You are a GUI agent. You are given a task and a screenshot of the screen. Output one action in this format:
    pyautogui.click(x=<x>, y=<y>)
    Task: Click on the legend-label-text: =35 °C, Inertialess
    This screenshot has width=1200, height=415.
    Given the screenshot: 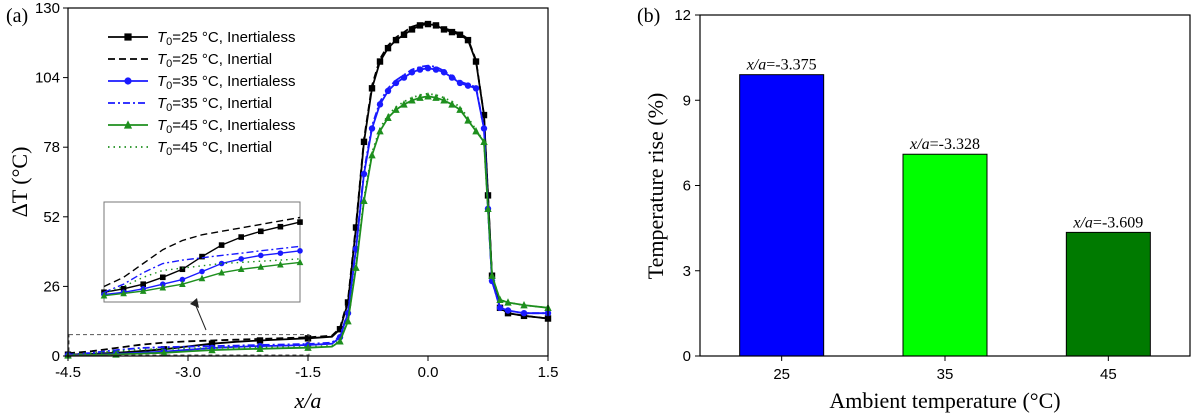 What is the action you would take?
    pyautogui.click(x=233, y=81)
    